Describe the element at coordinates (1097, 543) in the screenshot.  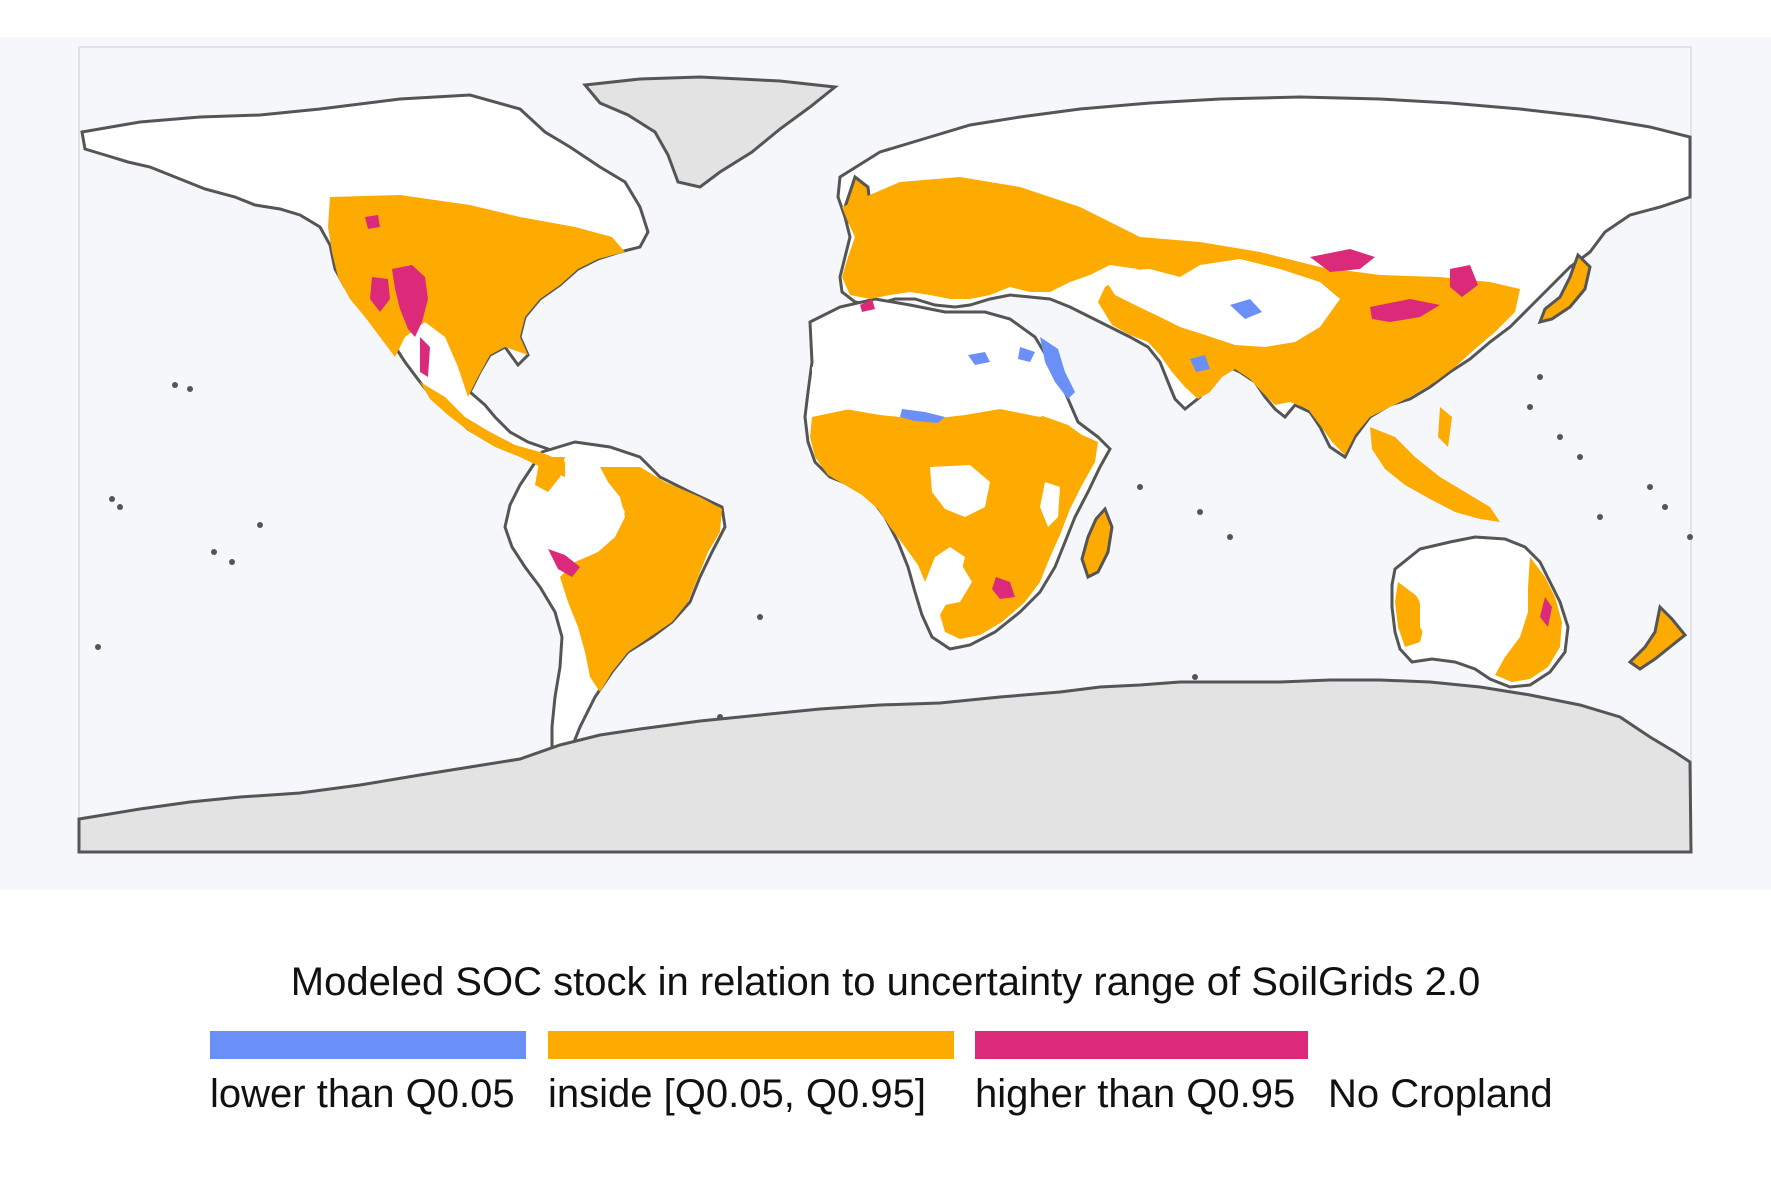
I see `landmass-madagascar` at that location.